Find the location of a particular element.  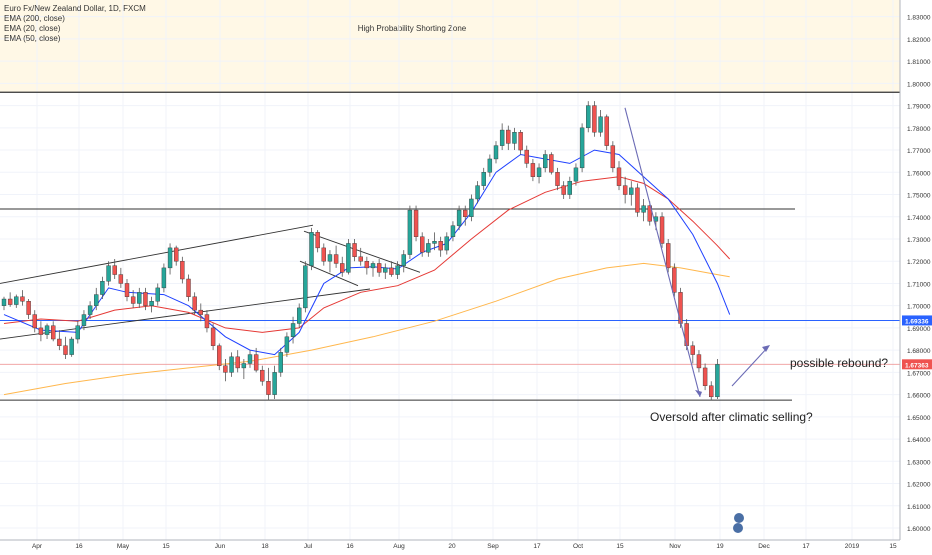

chart-title: Euro Fx/New Zealand Dollar, 1D, FXCM is located at coordinates (75, 8).